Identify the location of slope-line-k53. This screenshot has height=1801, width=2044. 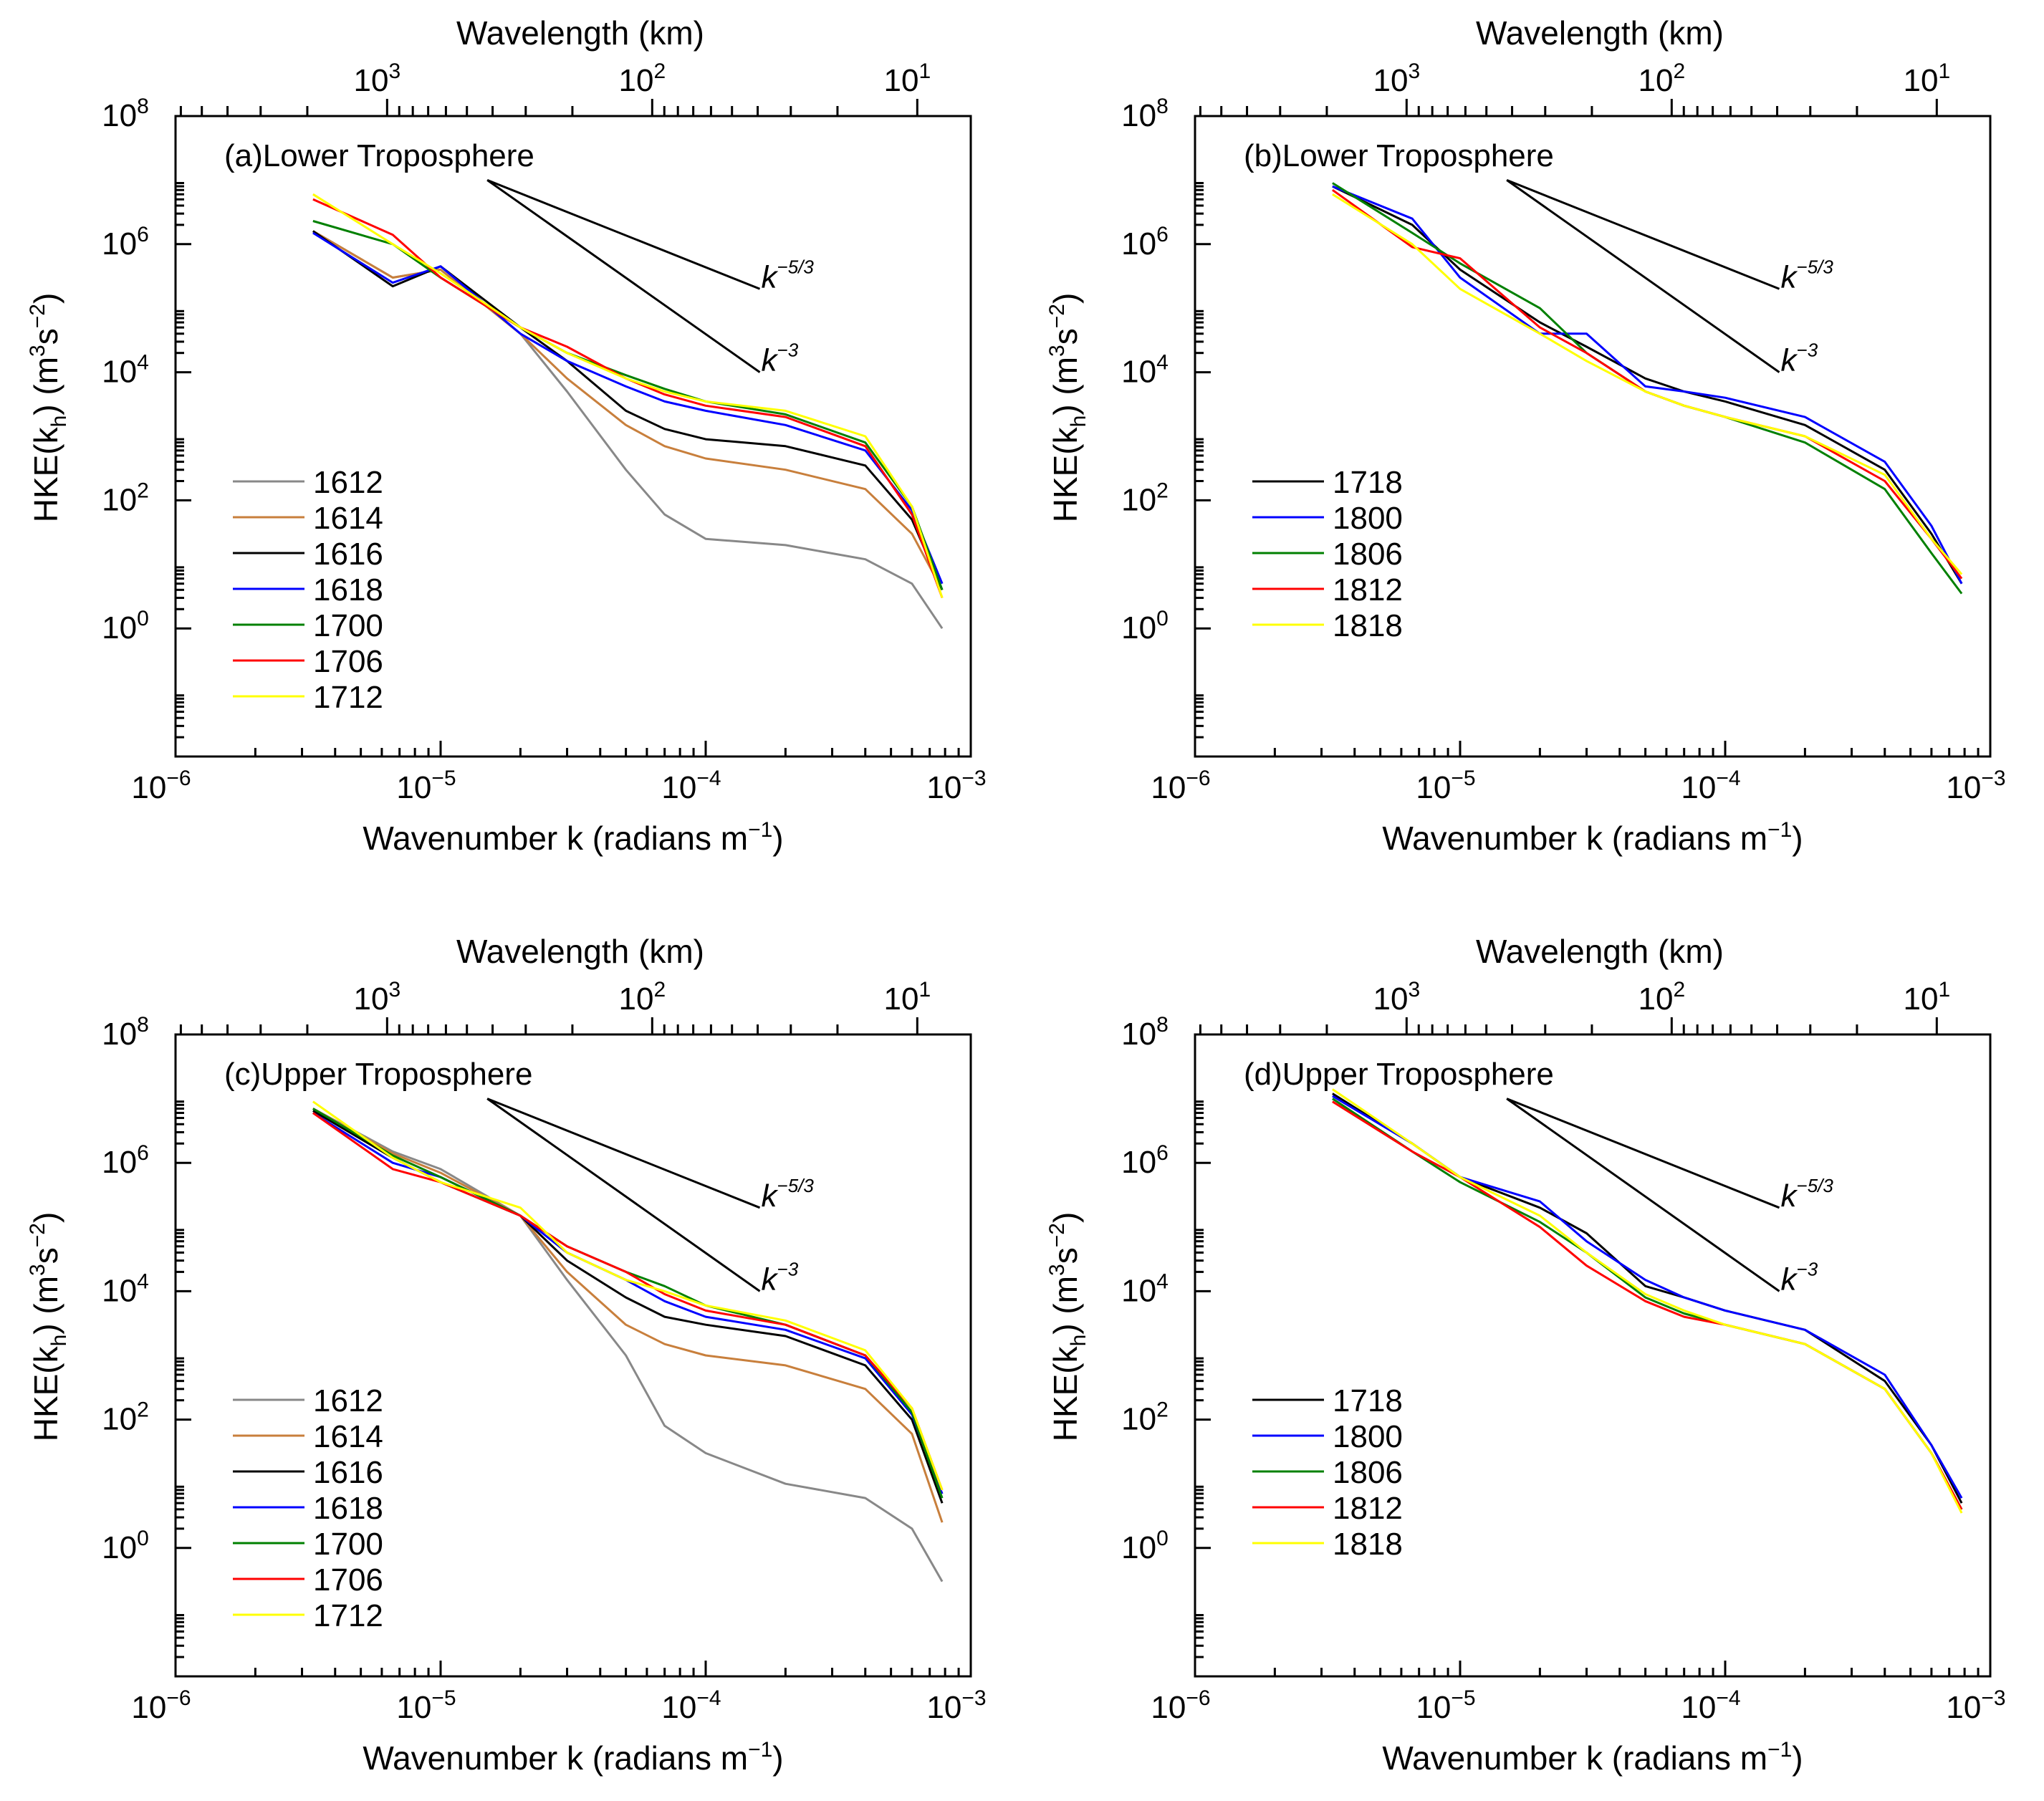
(1643, 235).